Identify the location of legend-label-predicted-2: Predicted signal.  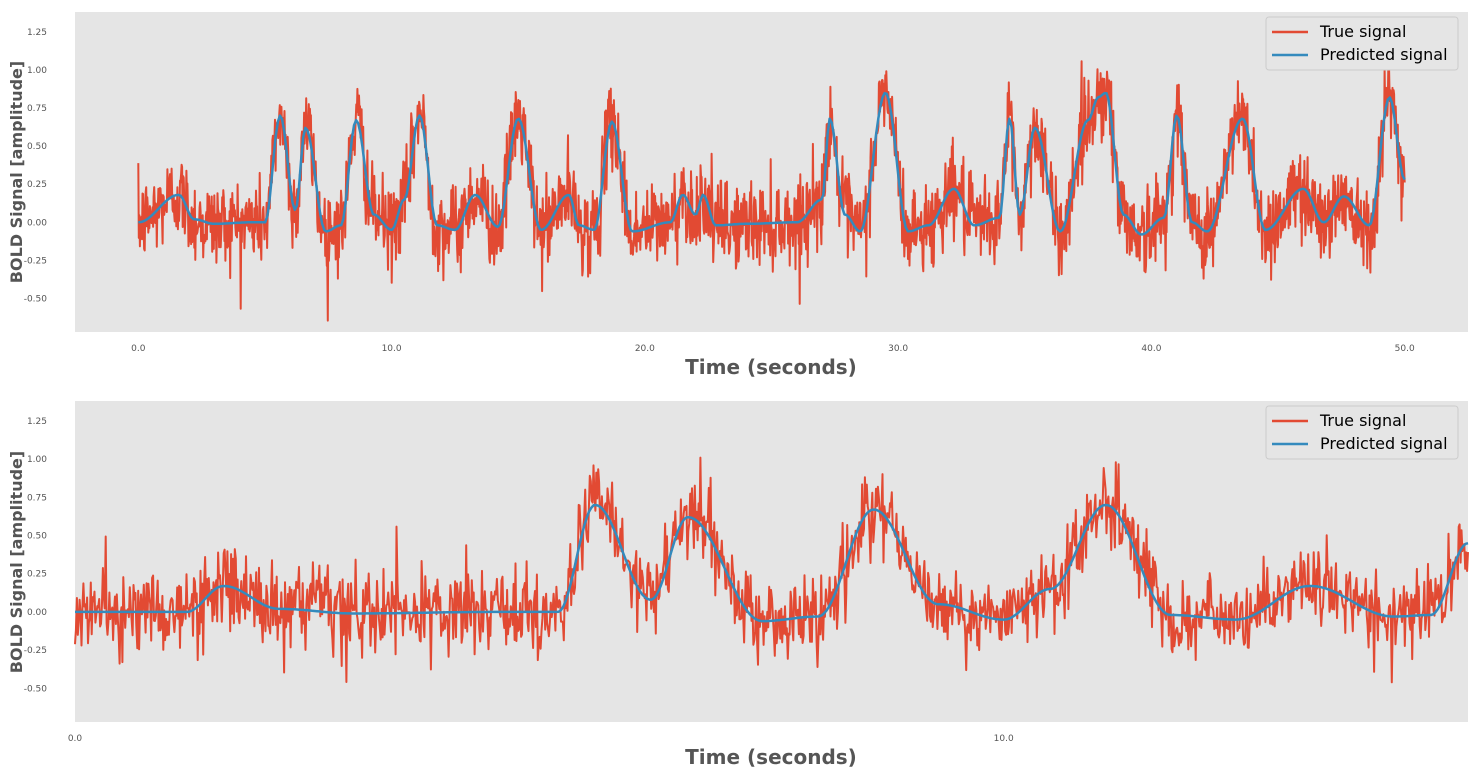
(1384, 443).